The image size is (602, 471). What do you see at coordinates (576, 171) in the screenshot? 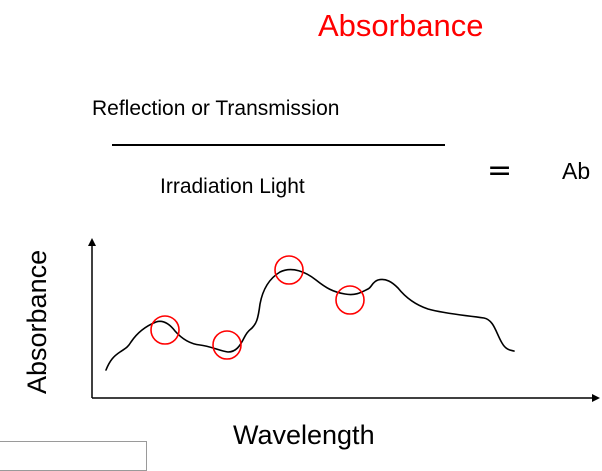
I see `formula-result-partial: Ab` at bounding box center [576, 171].